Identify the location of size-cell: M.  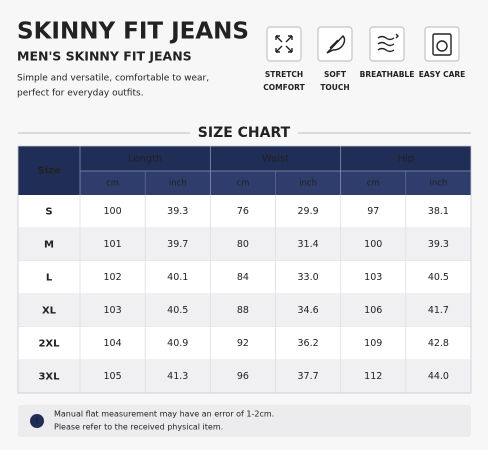
(49, 245).